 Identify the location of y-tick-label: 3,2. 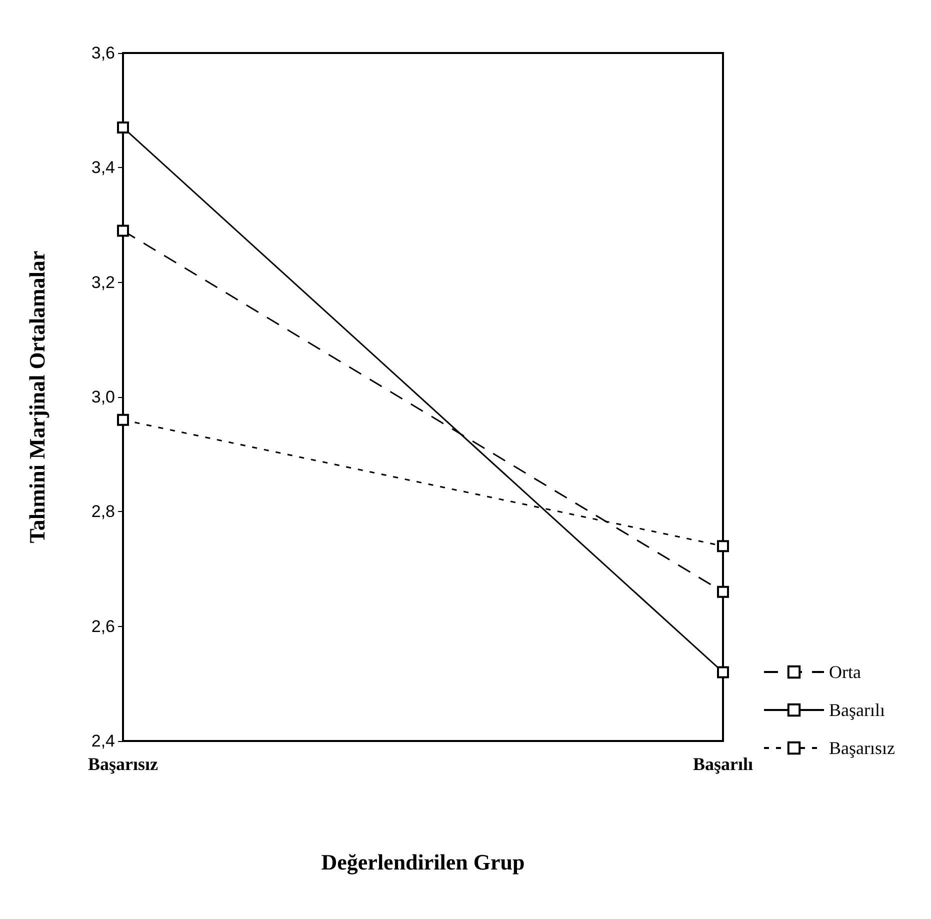
(103, 282).